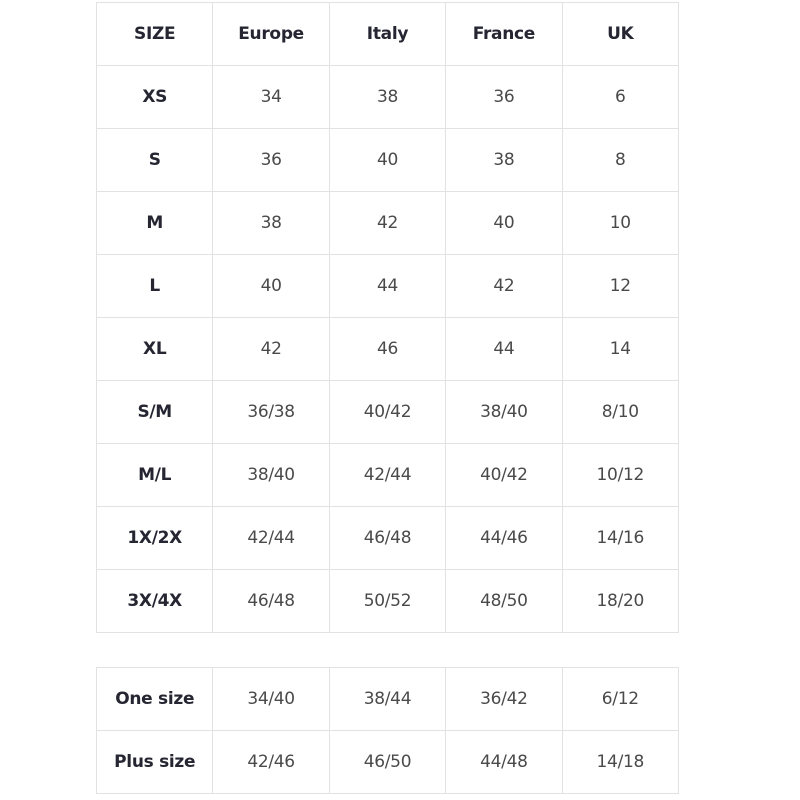 The height and width of the screenshot is (800, 800). I want to click on size-value-cell: 8, so click(620, 160).